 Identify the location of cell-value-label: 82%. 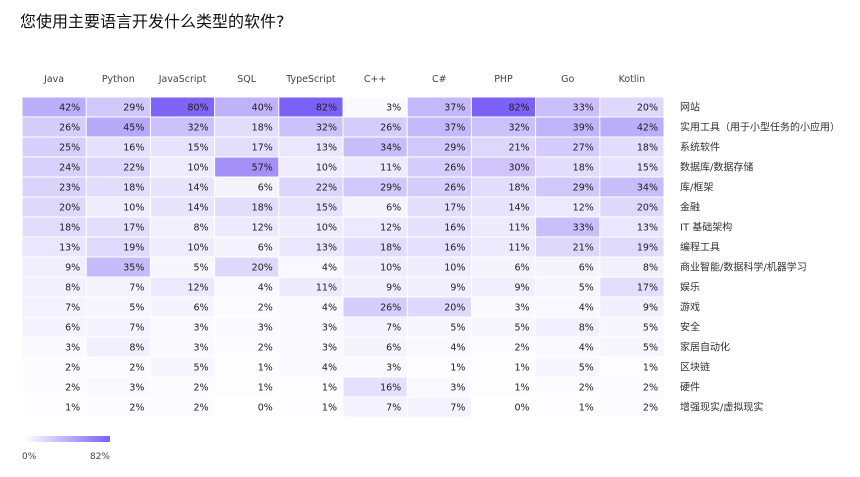
(518, 108).